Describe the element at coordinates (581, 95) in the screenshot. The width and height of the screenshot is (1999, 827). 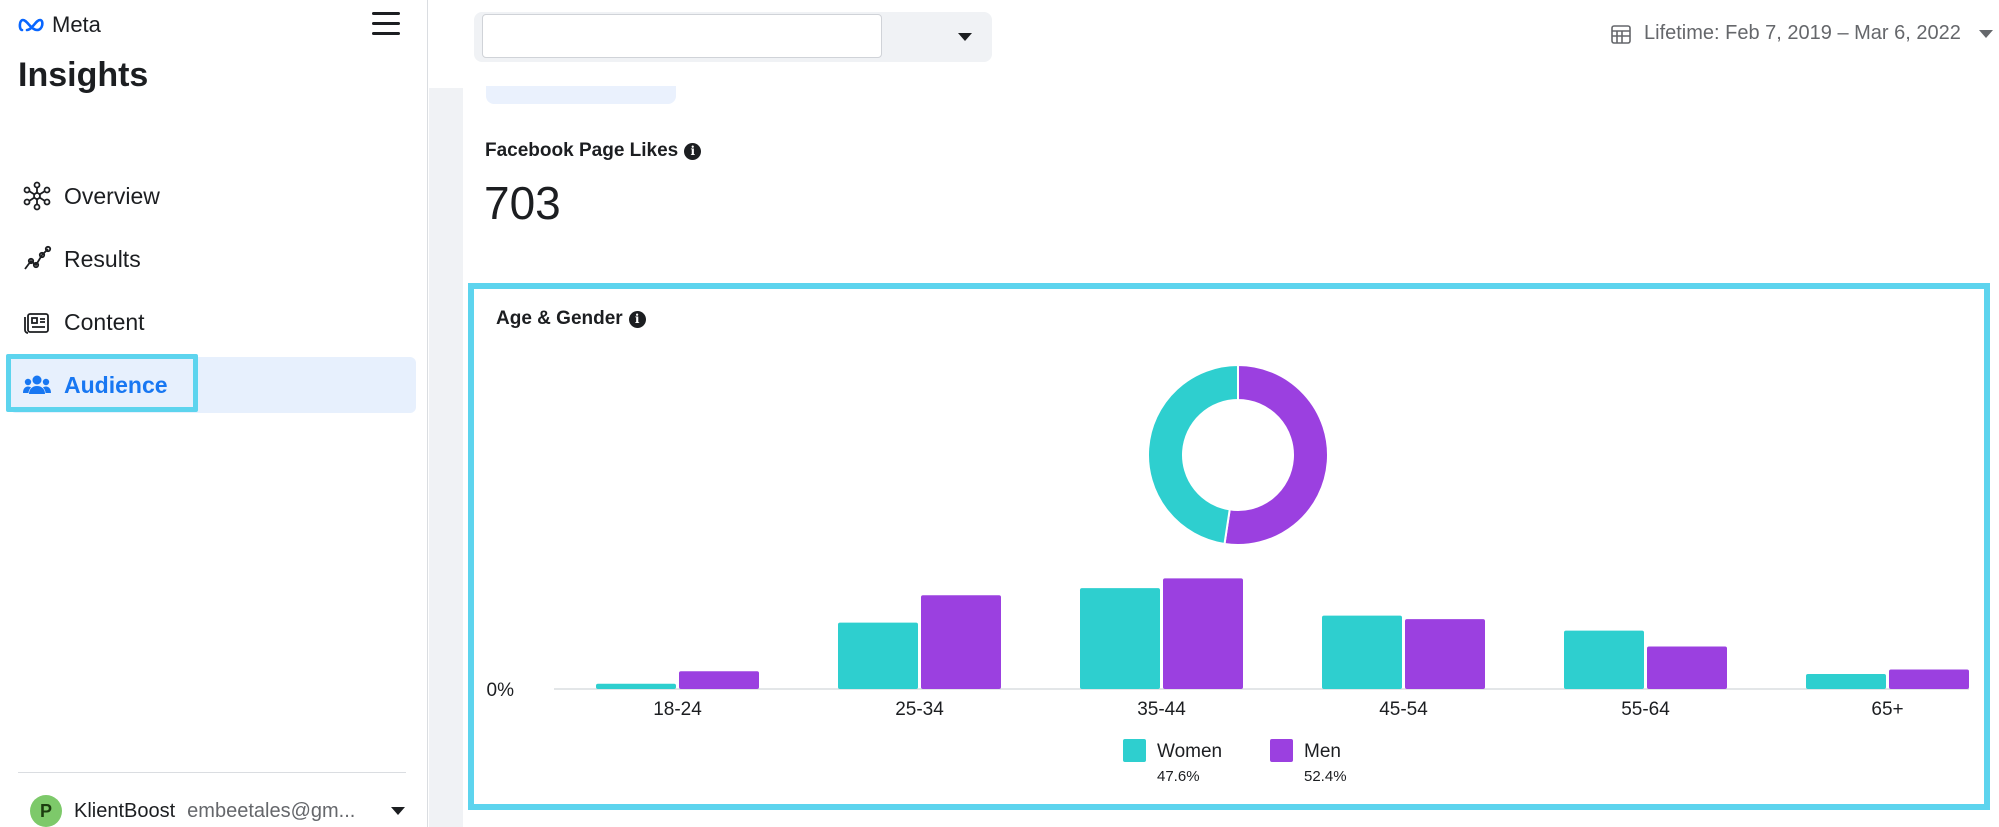
I see `collapsed-tab` at that location.